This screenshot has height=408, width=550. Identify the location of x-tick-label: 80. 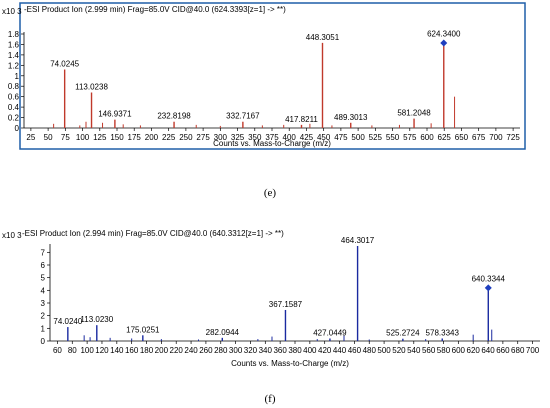
(72, 350).